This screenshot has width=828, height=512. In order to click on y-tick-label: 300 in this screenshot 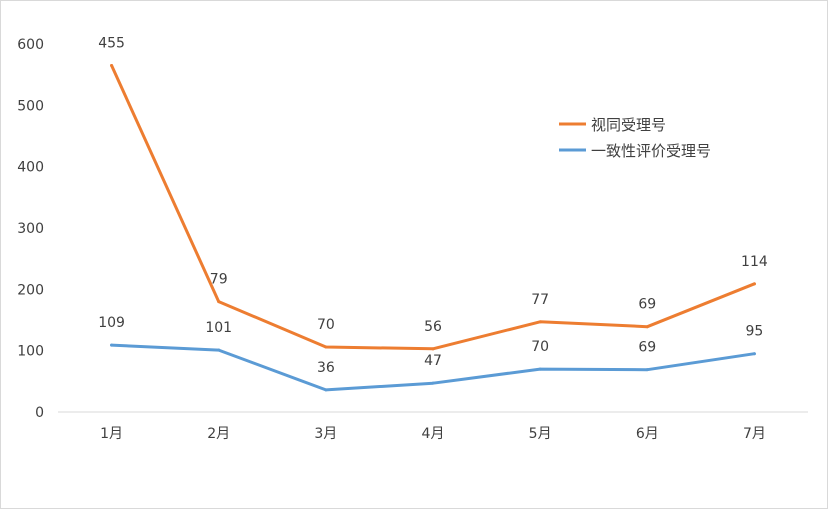, I will do `click(30, 229)`.